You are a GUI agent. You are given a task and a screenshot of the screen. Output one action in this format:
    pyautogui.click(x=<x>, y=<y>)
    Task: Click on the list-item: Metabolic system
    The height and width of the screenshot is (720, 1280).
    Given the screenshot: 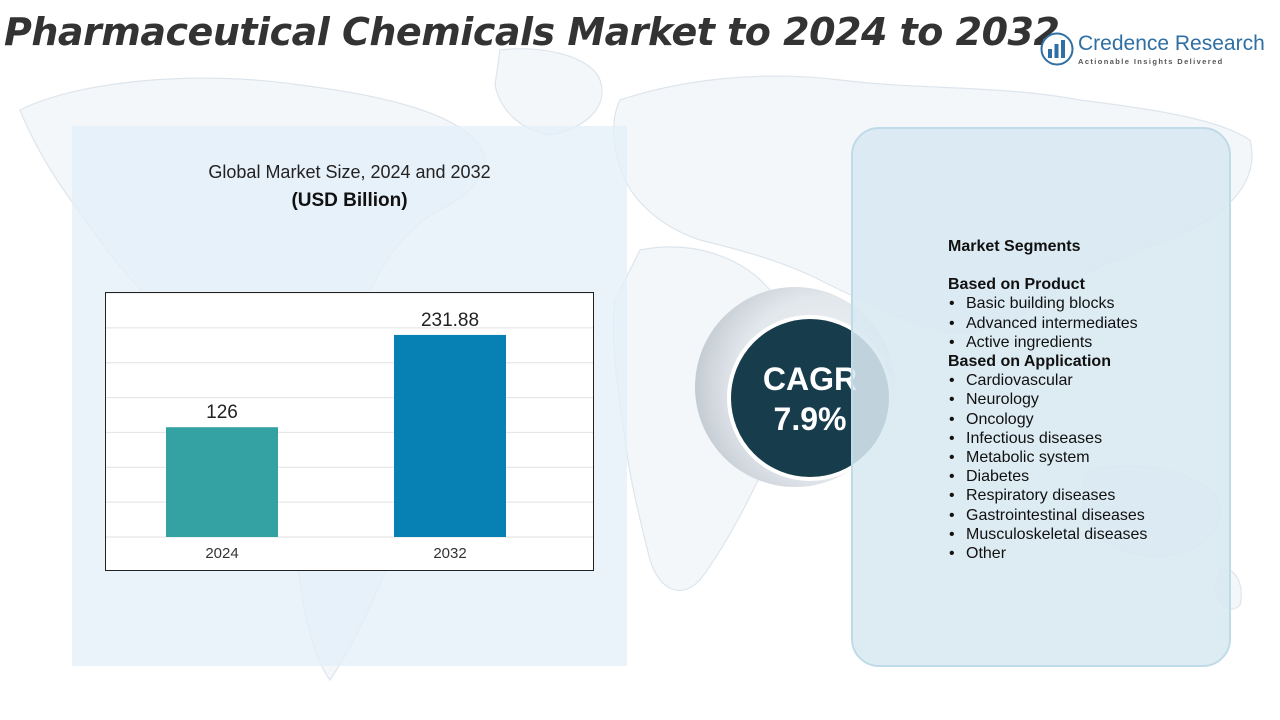 What is the action you would take?
    pyautogui.click(x=1047, y=457)
    